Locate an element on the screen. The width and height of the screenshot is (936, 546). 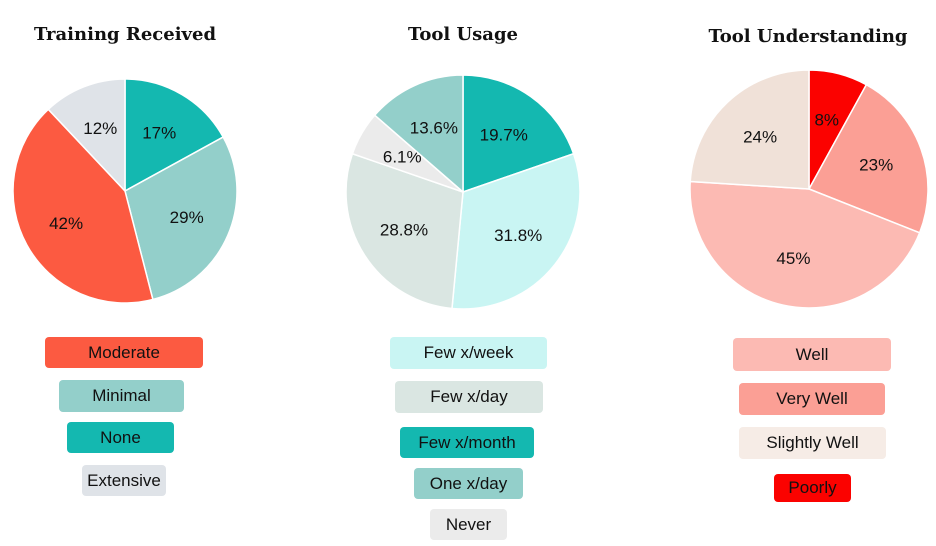
legend-item-few-x-day: Few x/day is located at coordinates (469, 397).